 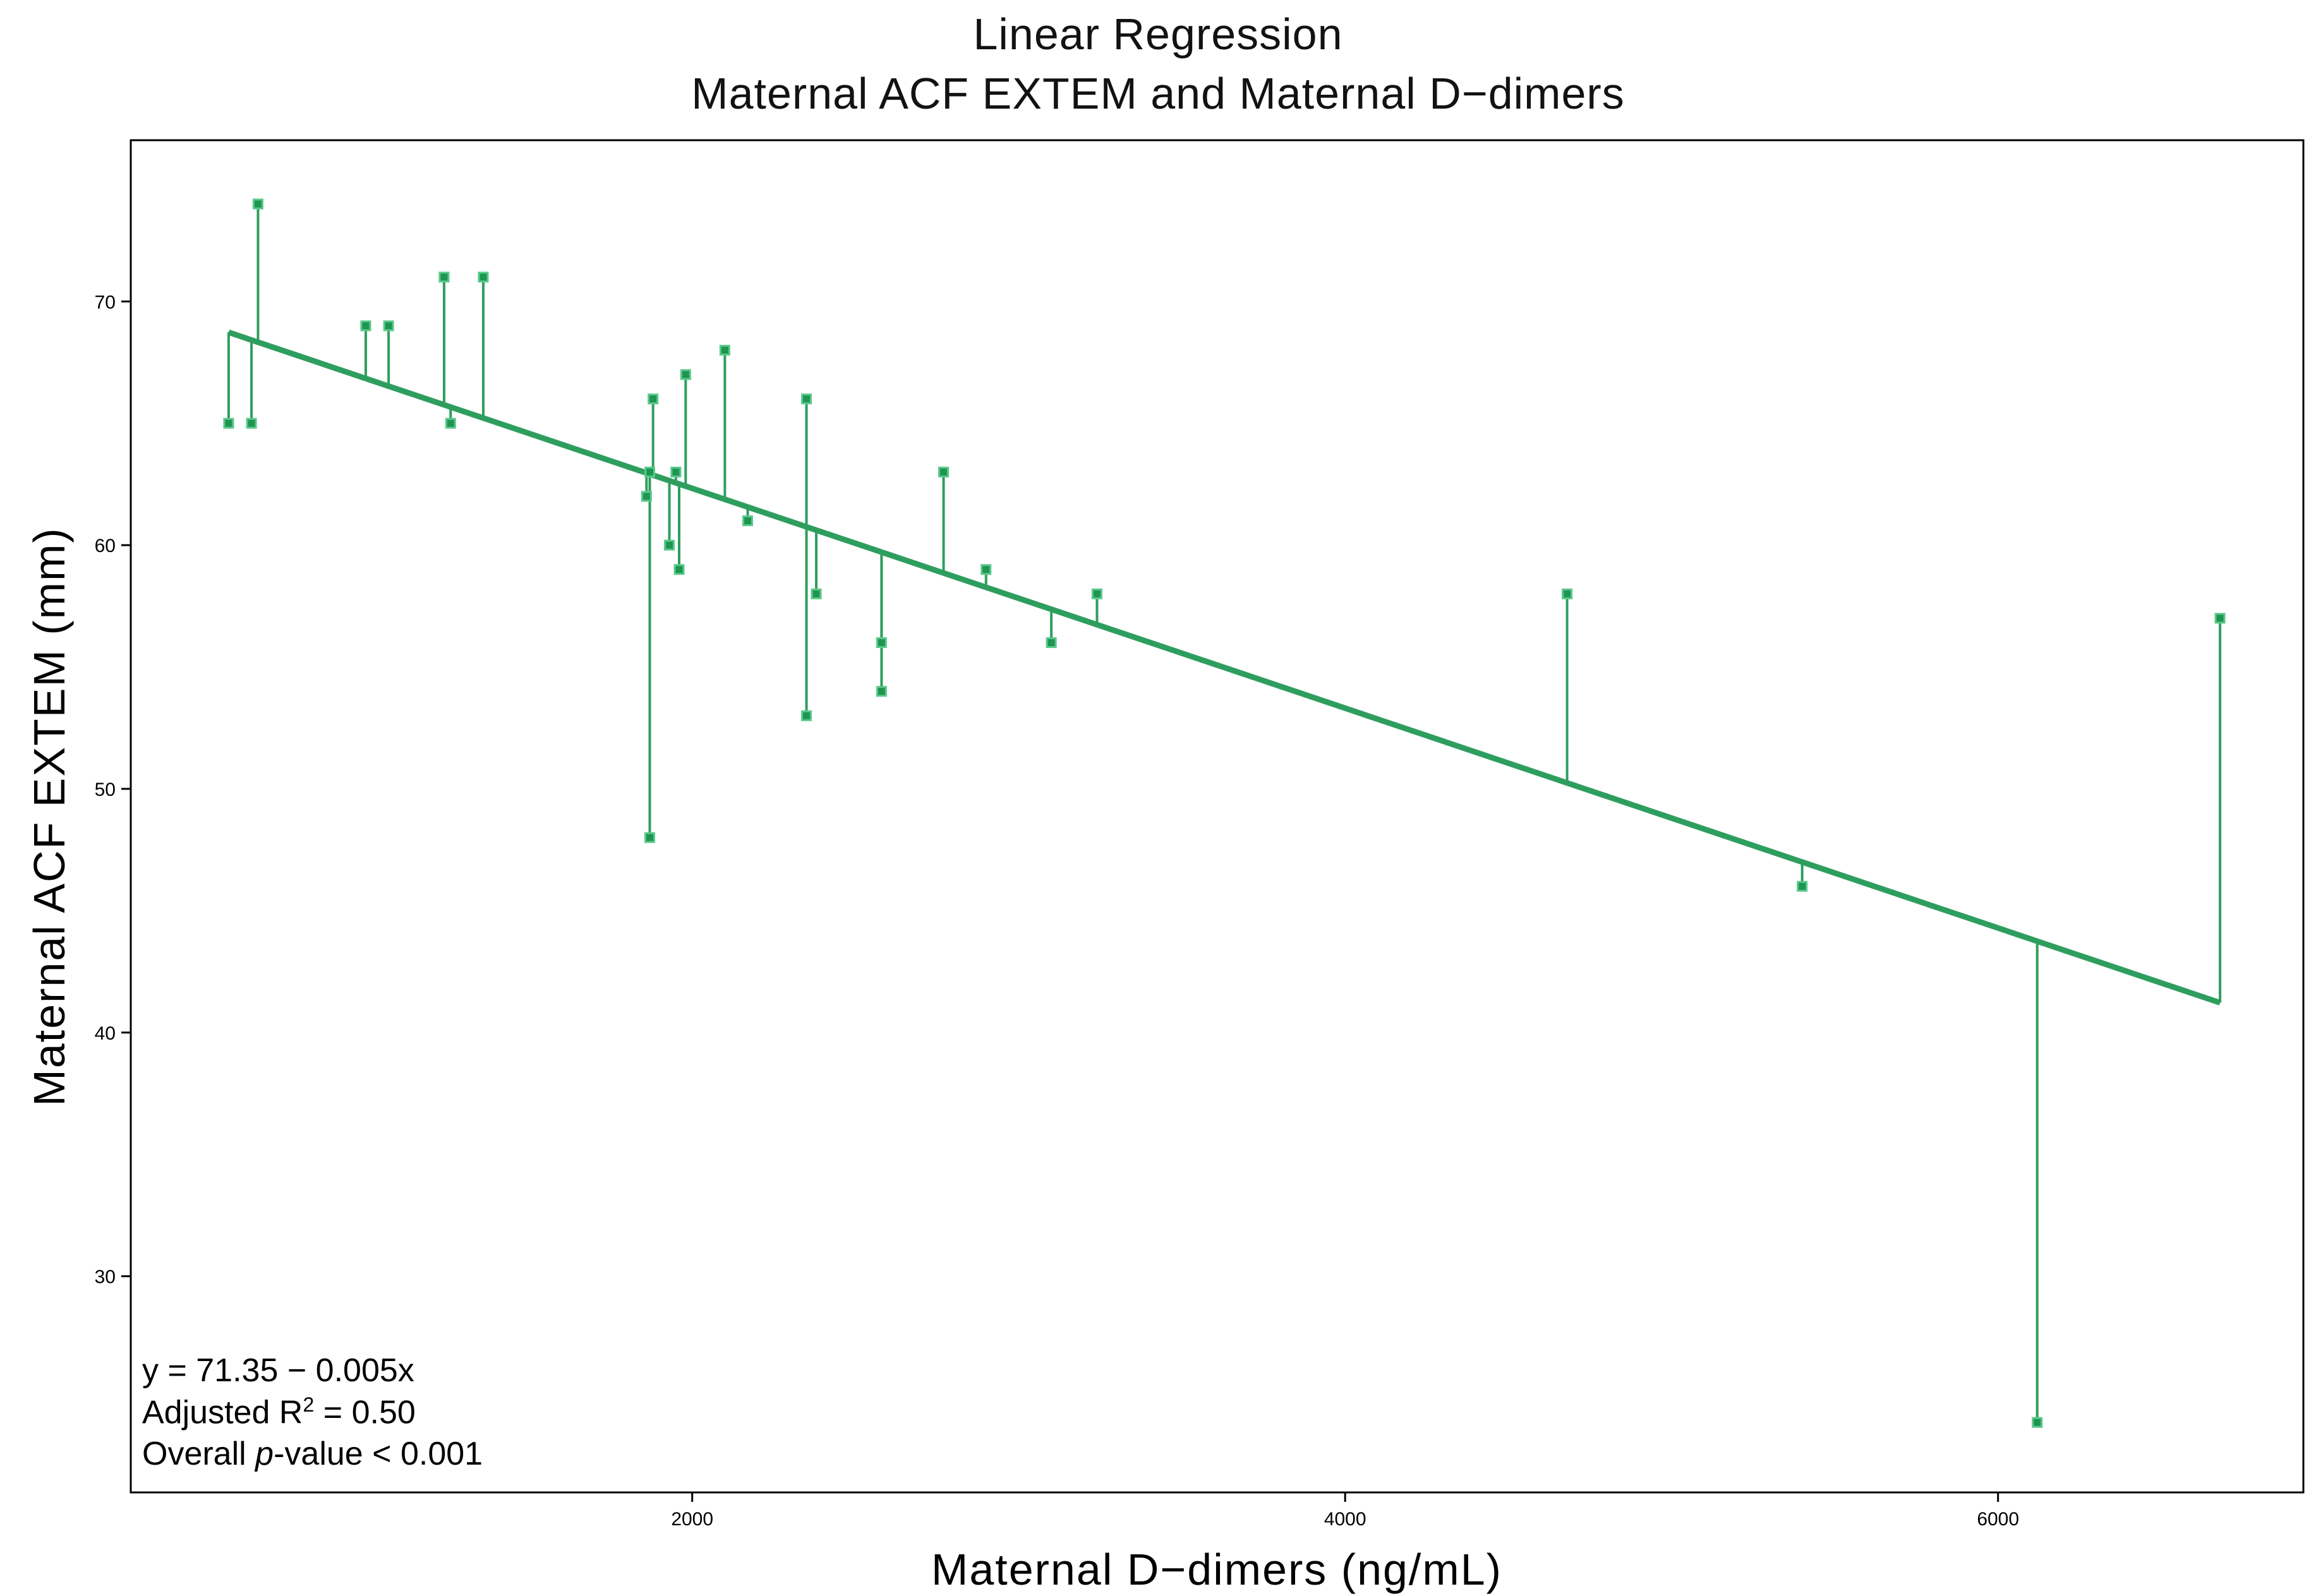 I want to click on r2-prefix: Adjusted R, so click(x=223, y=1412).